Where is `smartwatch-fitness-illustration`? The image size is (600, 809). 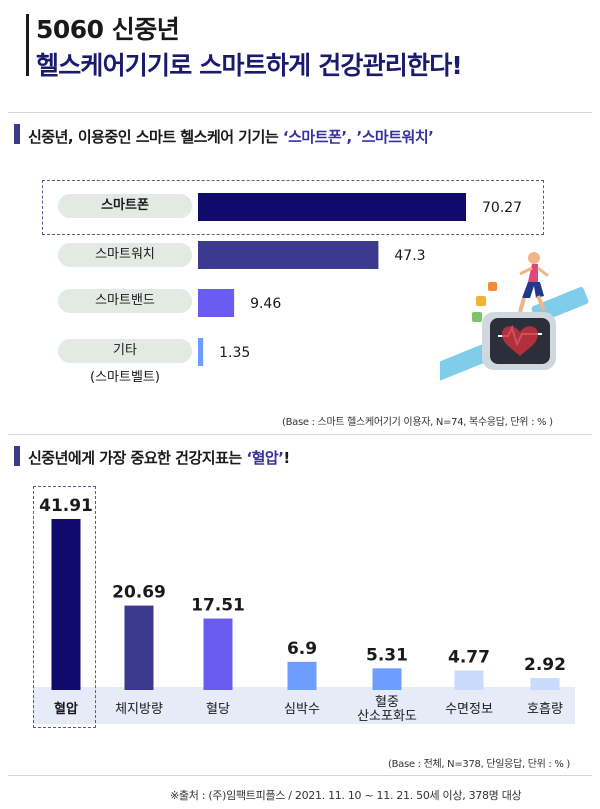
smartwatch-fitness-illustration is located at coordinates (510, 320).